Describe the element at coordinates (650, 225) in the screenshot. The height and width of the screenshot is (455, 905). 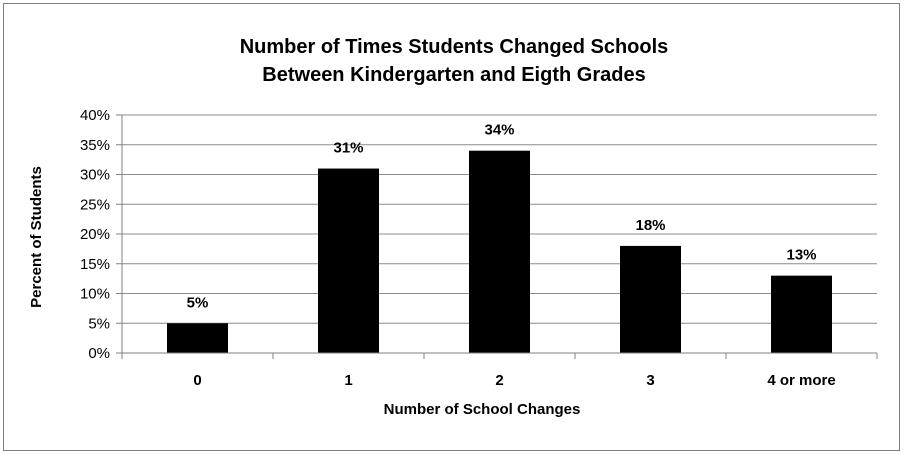
I see `data-label: 18%` at that location.